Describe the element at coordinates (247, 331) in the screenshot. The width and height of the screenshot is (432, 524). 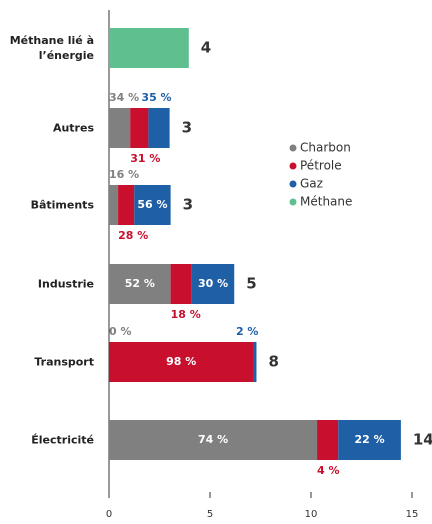
I see `value-label: 2 %` at that location.